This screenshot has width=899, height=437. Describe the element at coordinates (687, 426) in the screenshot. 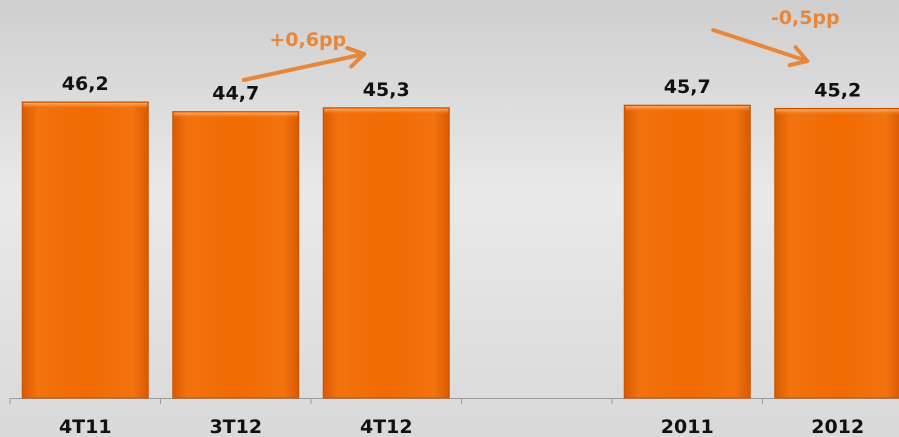

I see `category-label: 2011` at that location.